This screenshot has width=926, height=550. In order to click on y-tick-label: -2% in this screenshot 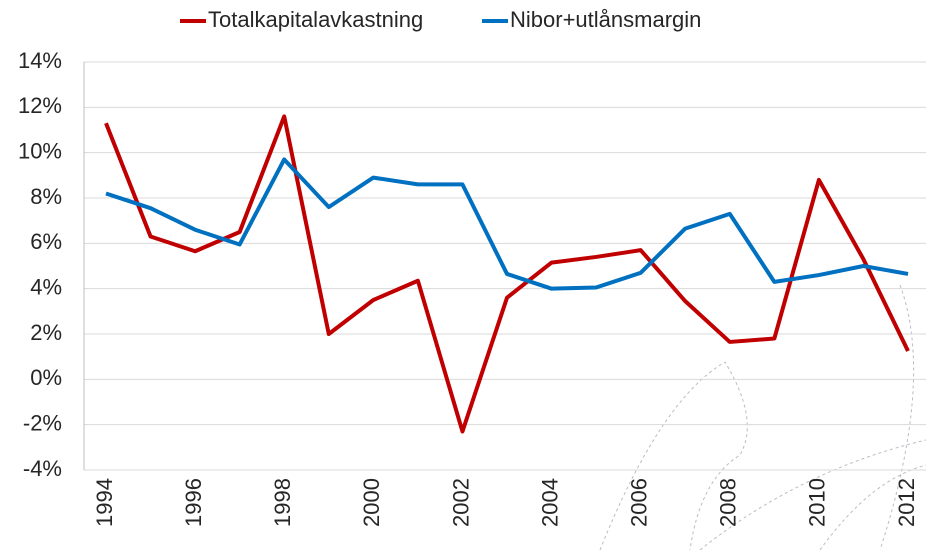, I will do `click(42, 422)`.